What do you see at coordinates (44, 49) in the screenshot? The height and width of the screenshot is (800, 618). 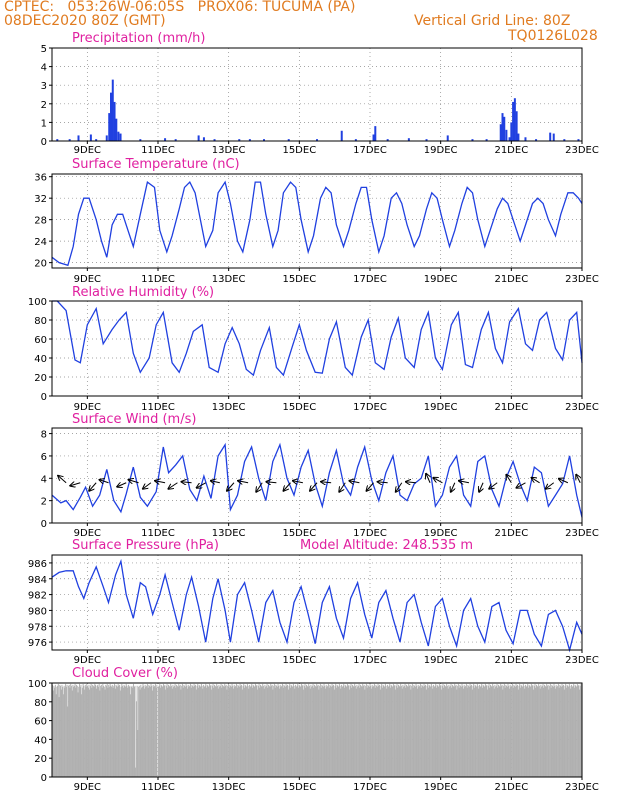 I see `precip-ytick-label: 5` at bounding box center [44, 49].